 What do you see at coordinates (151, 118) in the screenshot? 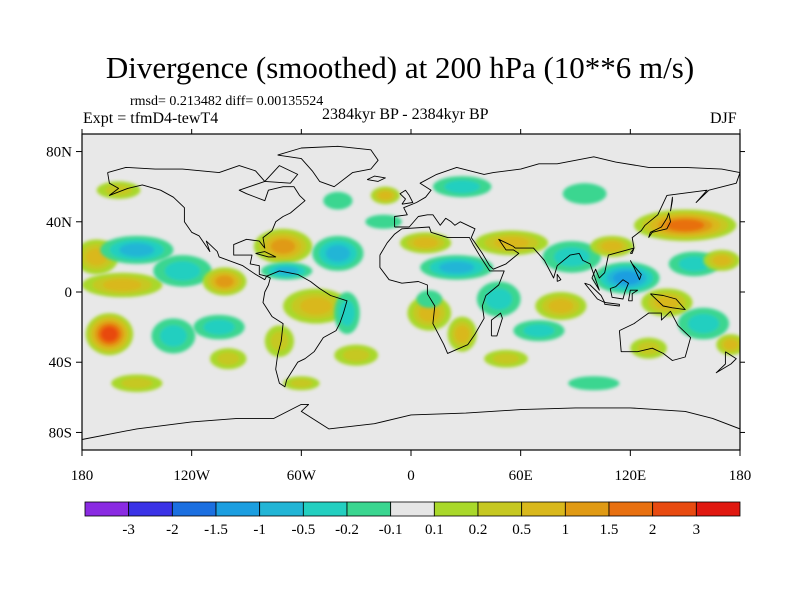
I see `experiment-label: Expt = tfmD4-tewT4` at bounding box center [151, 118].